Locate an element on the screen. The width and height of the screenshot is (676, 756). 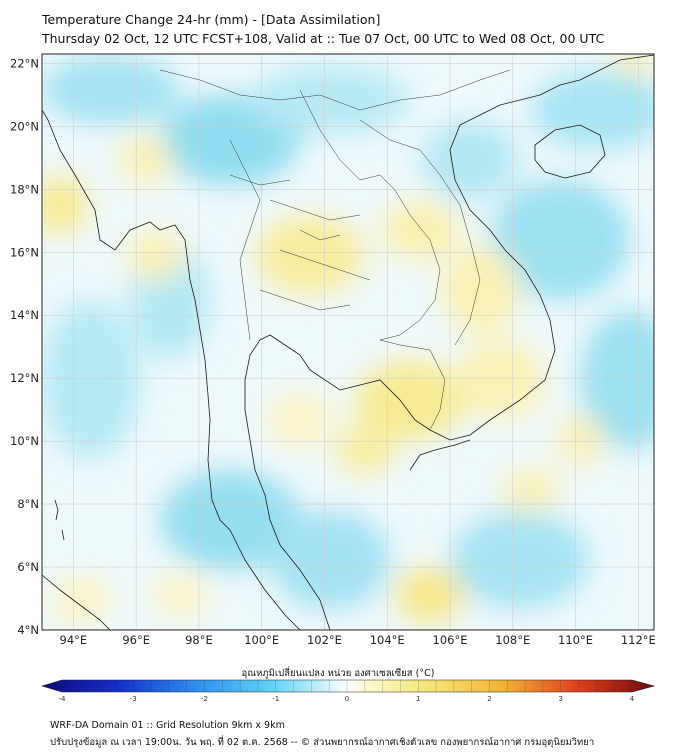
colorbar-ticks: -4 -3 -2 -1 0 1 2 3 4 is located at coordinates (347, 691).